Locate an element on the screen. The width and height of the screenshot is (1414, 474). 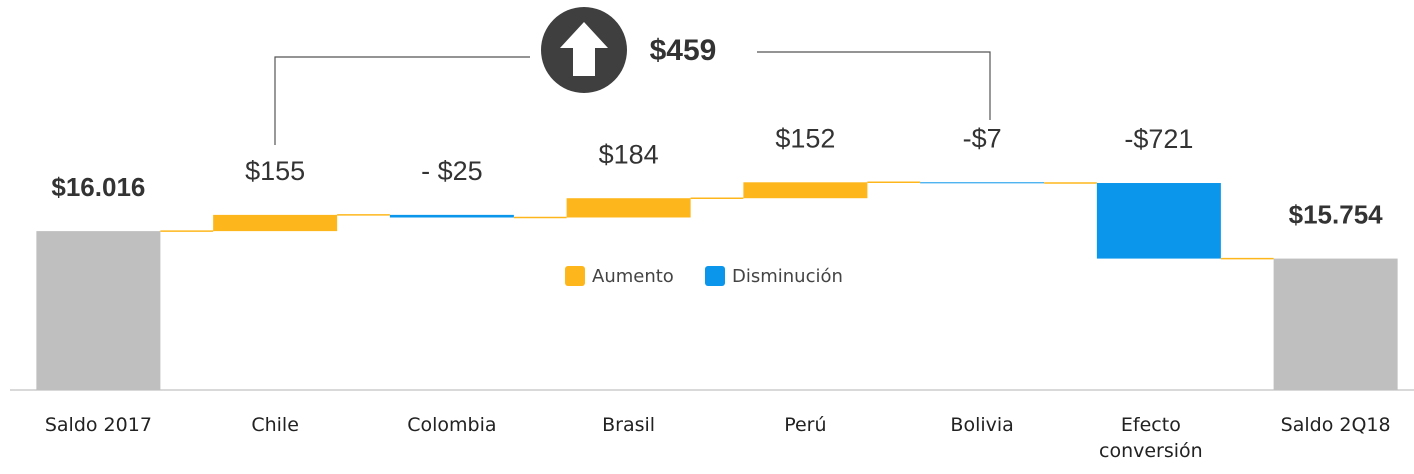
x-tick-label: Colombia is located at coordinates (452, 425).